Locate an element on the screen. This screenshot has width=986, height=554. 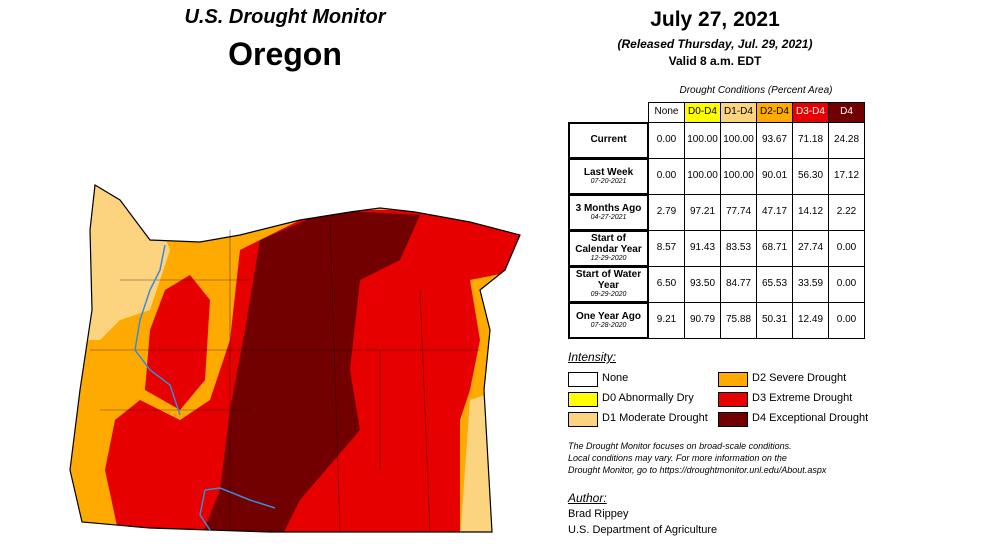
d4-area is located at coordinates (310, 371).